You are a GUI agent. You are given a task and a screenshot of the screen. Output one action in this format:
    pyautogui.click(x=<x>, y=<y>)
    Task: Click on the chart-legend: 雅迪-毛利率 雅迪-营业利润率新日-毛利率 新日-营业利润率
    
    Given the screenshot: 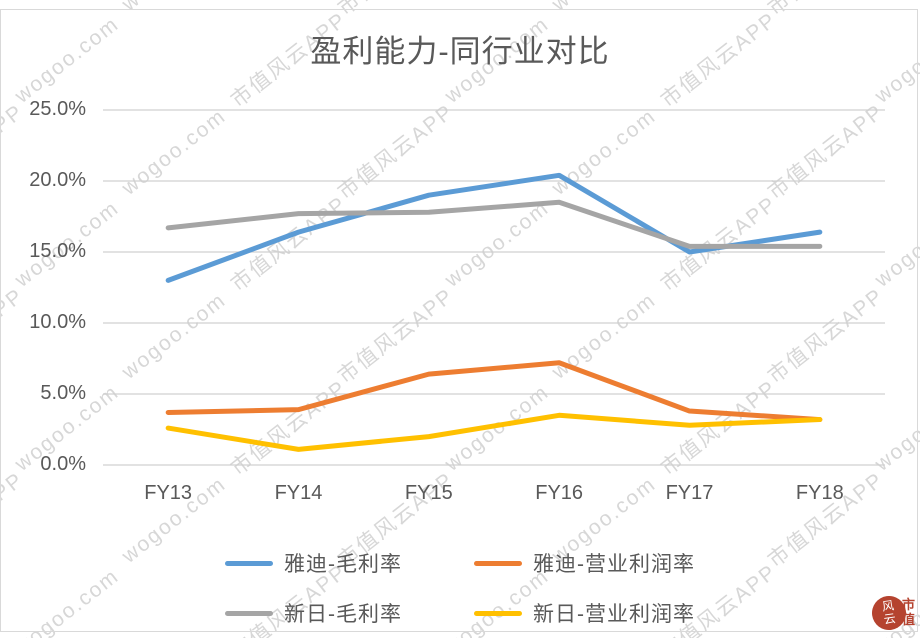 What is the action you would take?
    pyautogui.click(x=460, y=588)
    